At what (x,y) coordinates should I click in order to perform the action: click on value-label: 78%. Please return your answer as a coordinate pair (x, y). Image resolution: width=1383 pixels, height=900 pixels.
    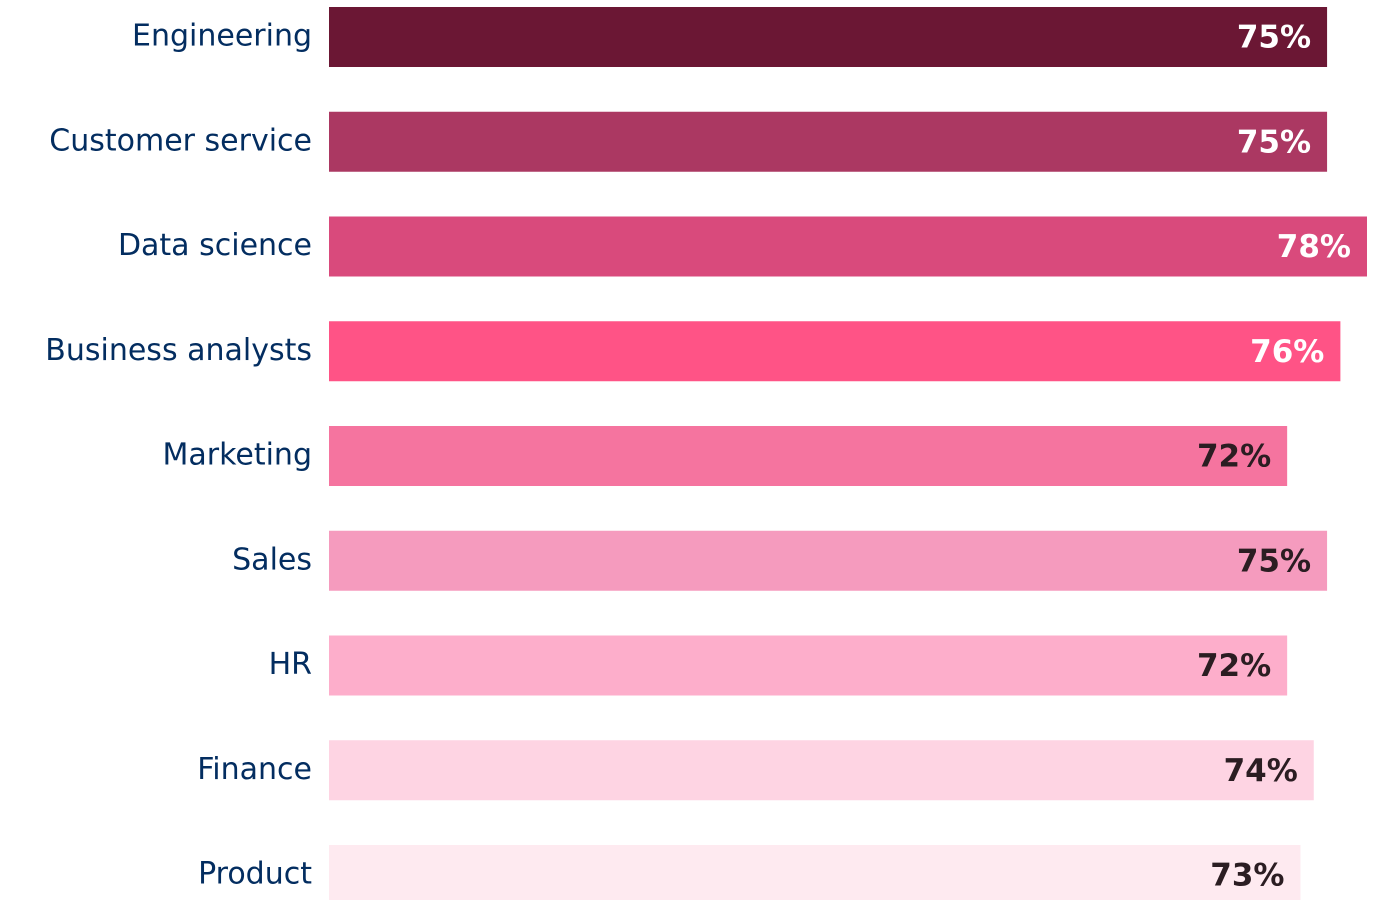
    Looking at the image, I should click on (1314, 247).